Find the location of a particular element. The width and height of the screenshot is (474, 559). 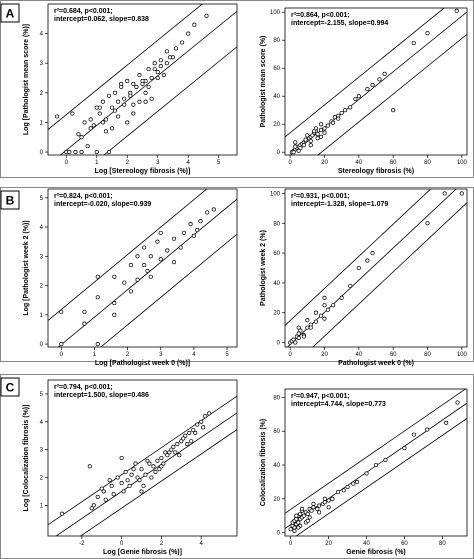

x-tick-label: 20 is located at coordinates (324, 355).